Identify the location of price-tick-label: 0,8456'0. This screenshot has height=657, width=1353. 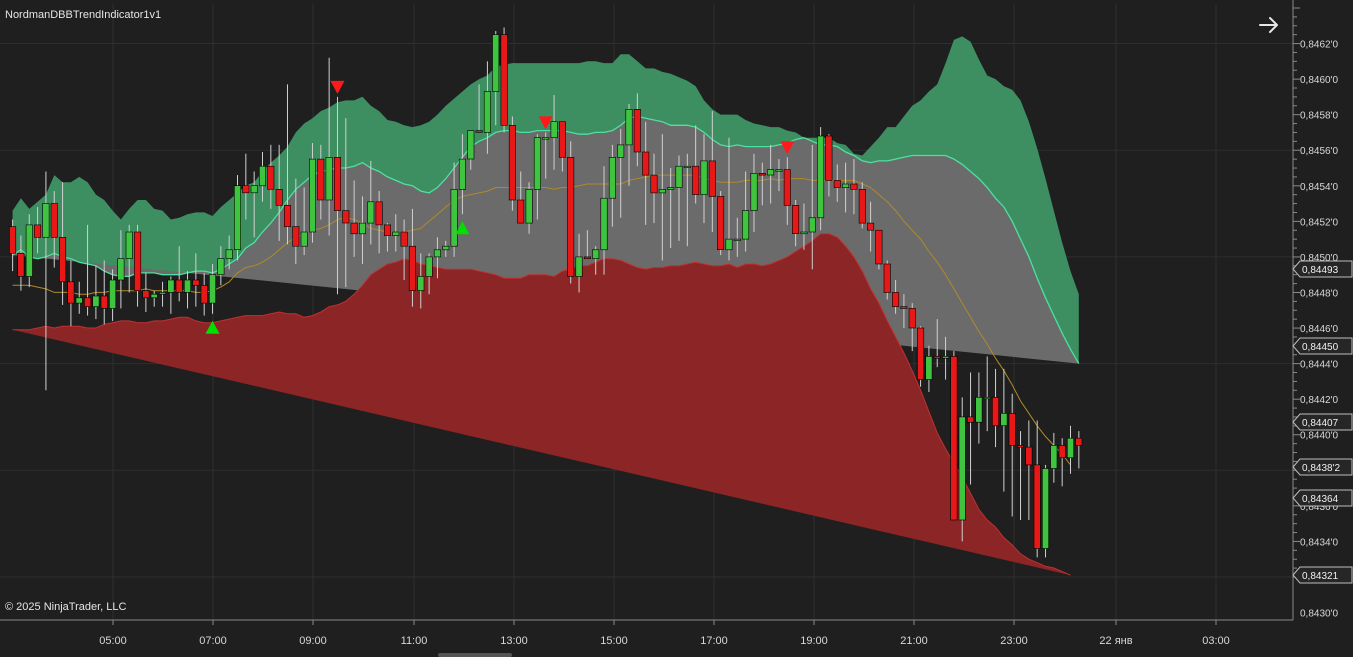
(1319, 151).